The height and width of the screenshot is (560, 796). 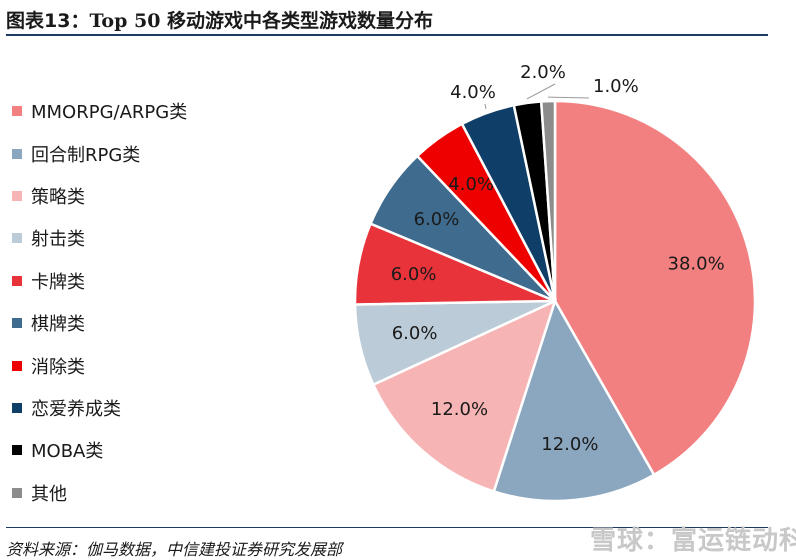 What do you see at coordinates (58, 282) in the screenshot?
I see `legend-label: 卡牌类` at bounding box center [58, 282].